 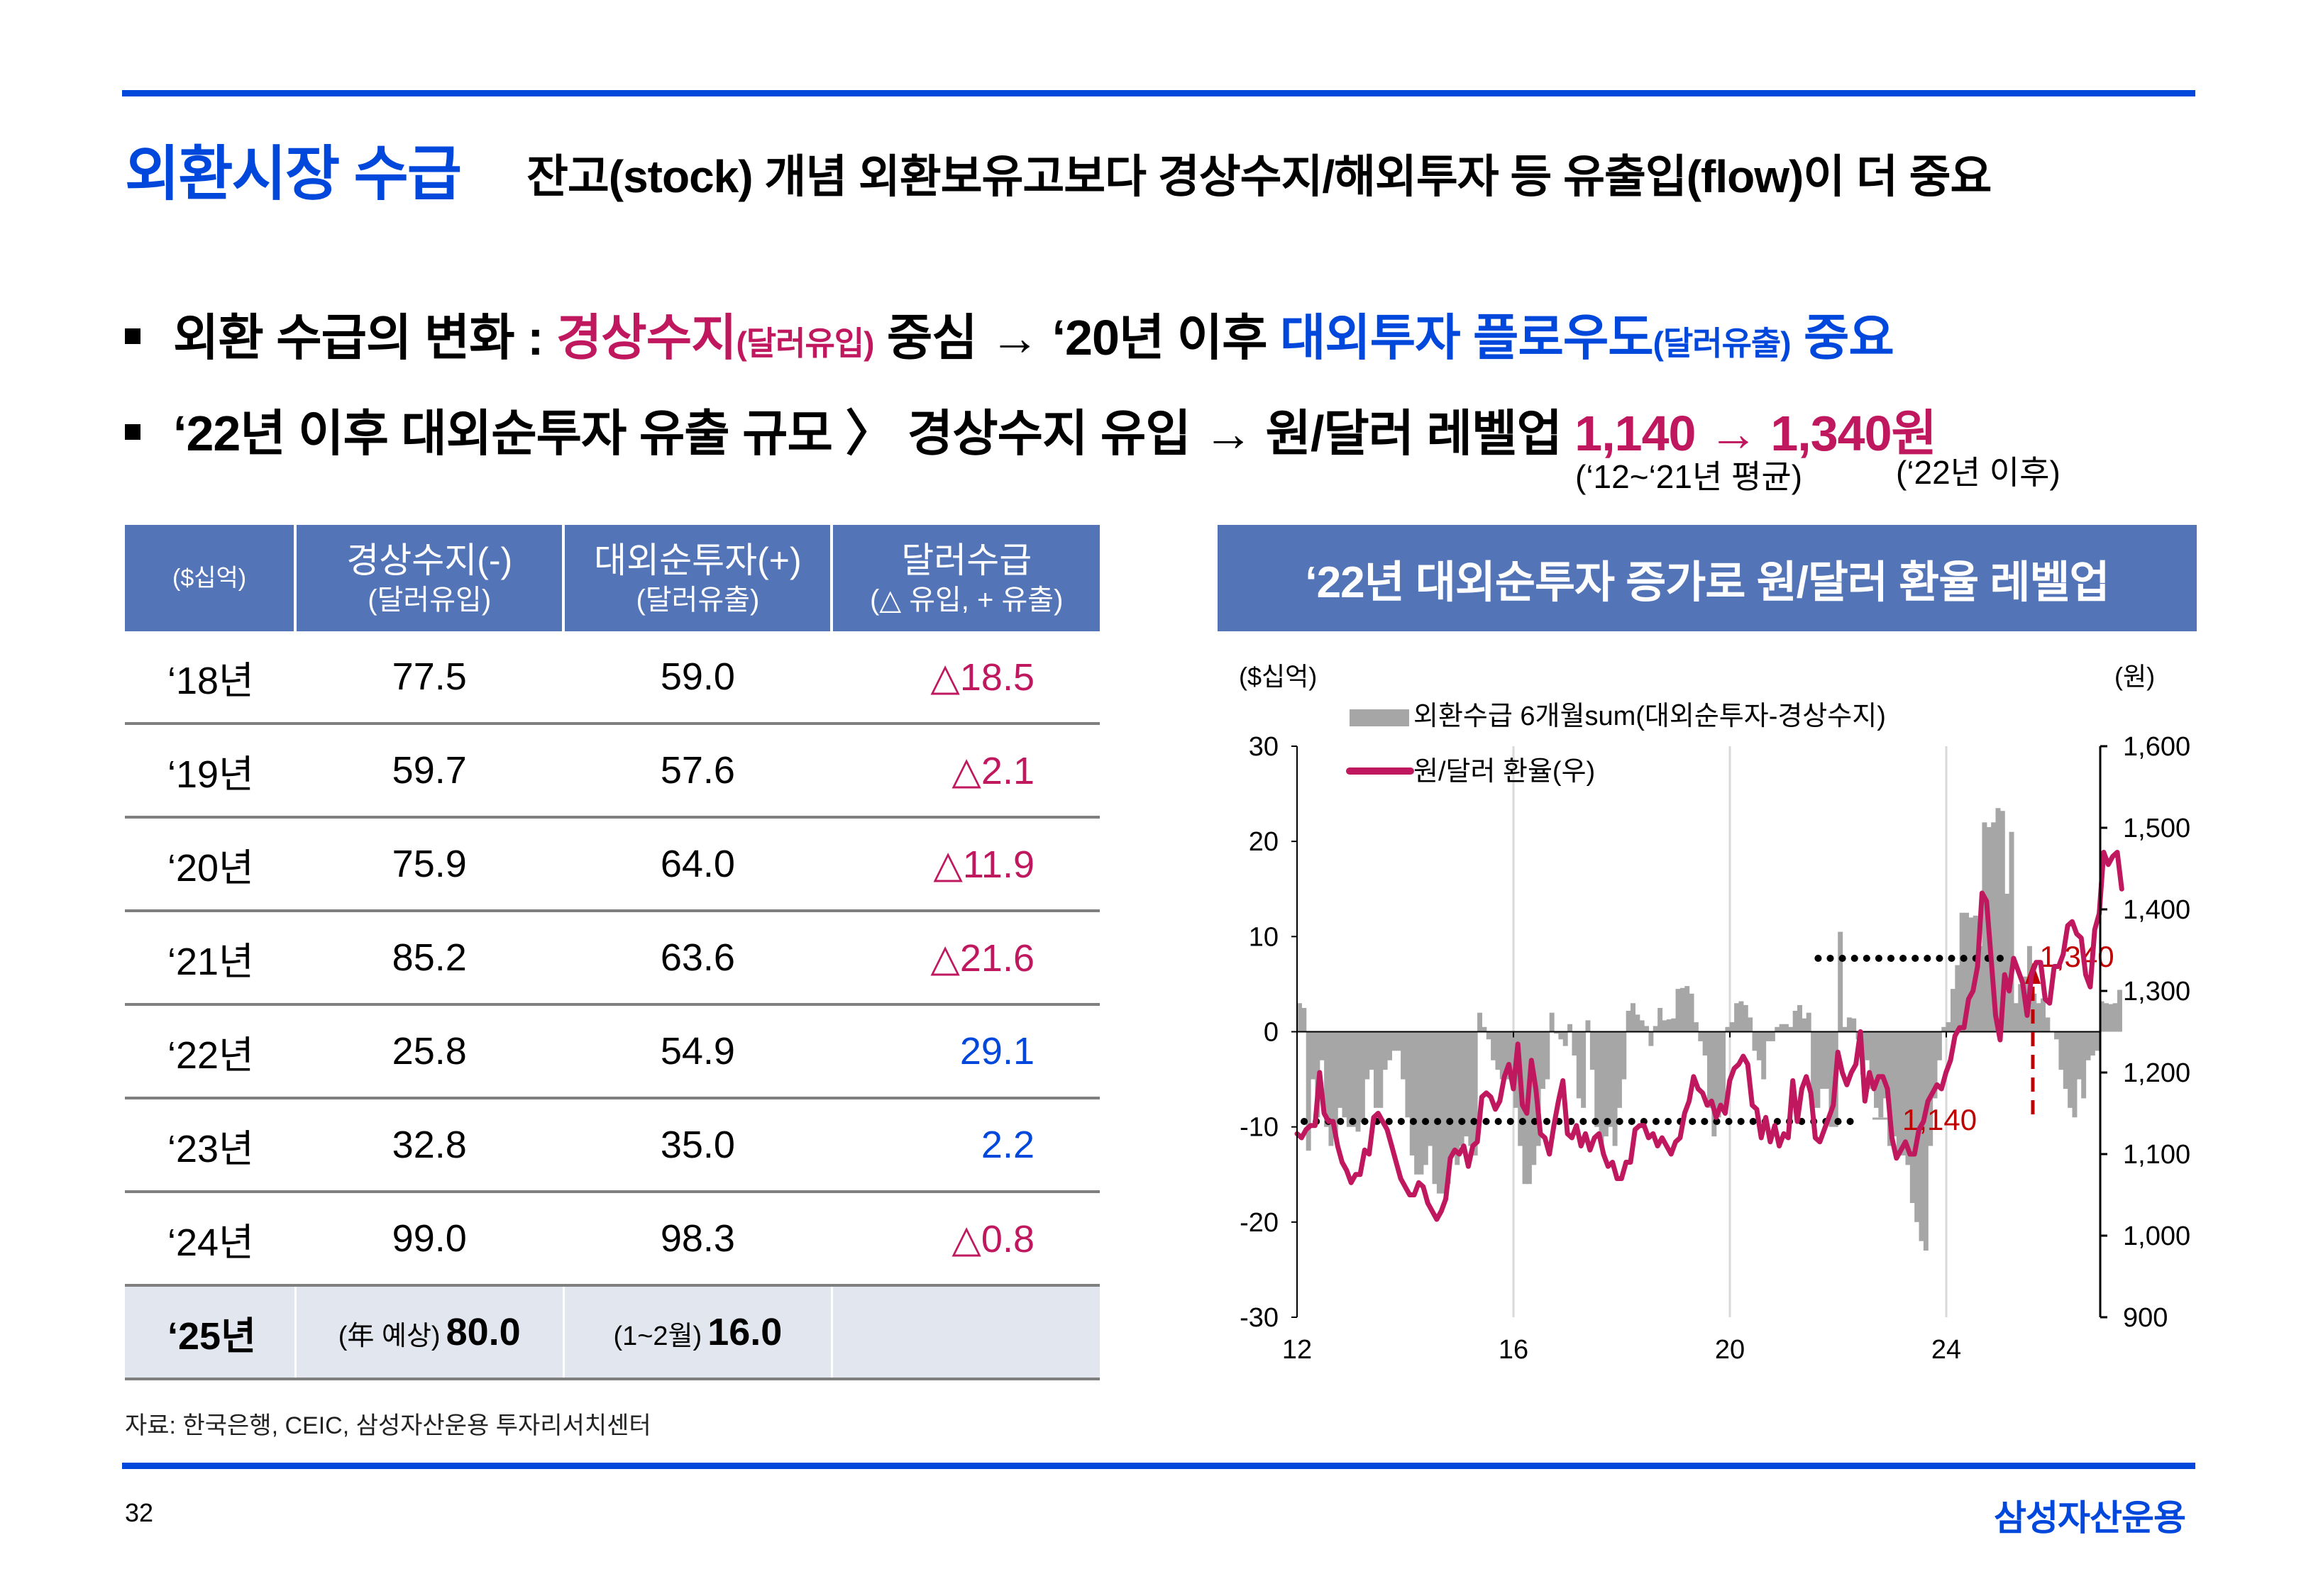 I want to click on table-row: ‘18년 77.5 59.0 △18.5, so click(x=612, y=678).